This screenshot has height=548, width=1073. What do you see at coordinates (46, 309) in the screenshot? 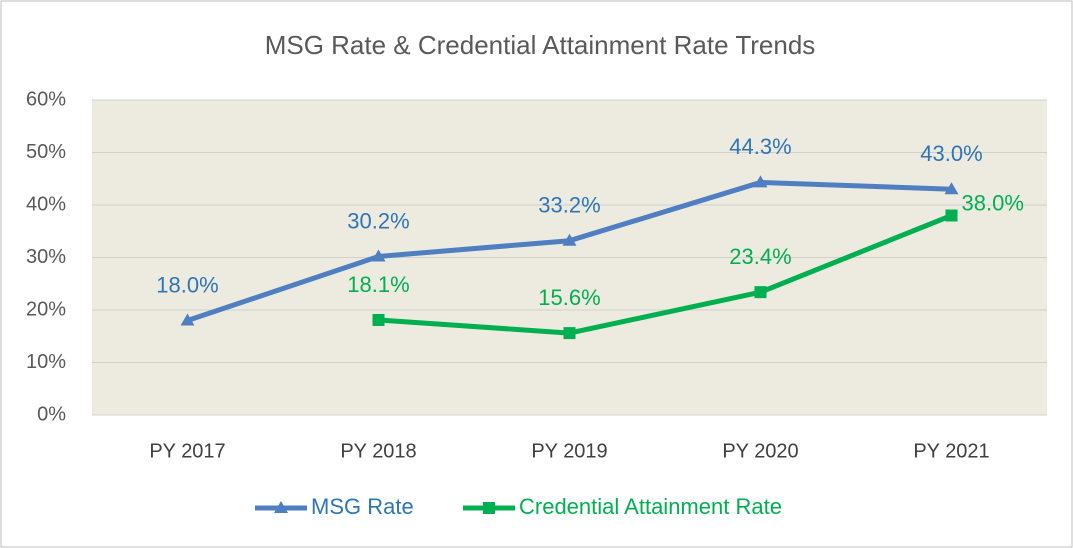
I see `y-tick-label: 20%` at bounding box center [46, 309].